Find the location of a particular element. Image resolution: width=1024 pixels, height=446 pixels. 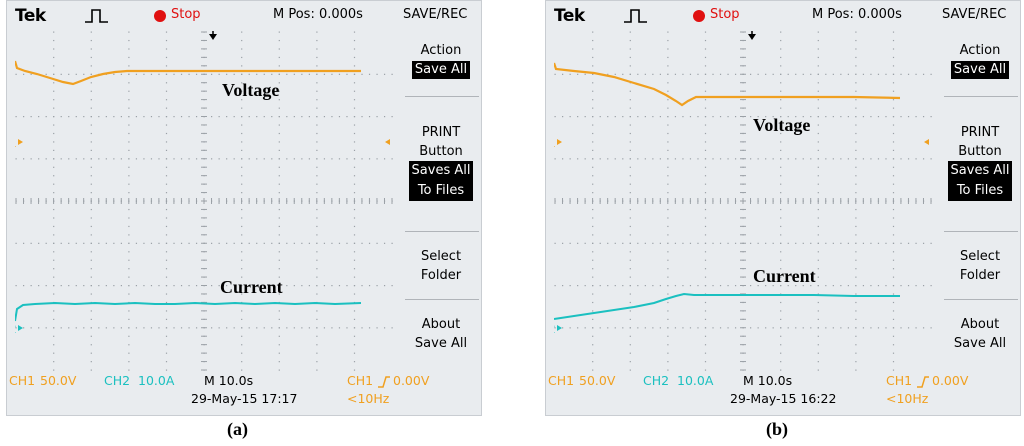

caption-b: (b) is located at coordinates (777, 429).